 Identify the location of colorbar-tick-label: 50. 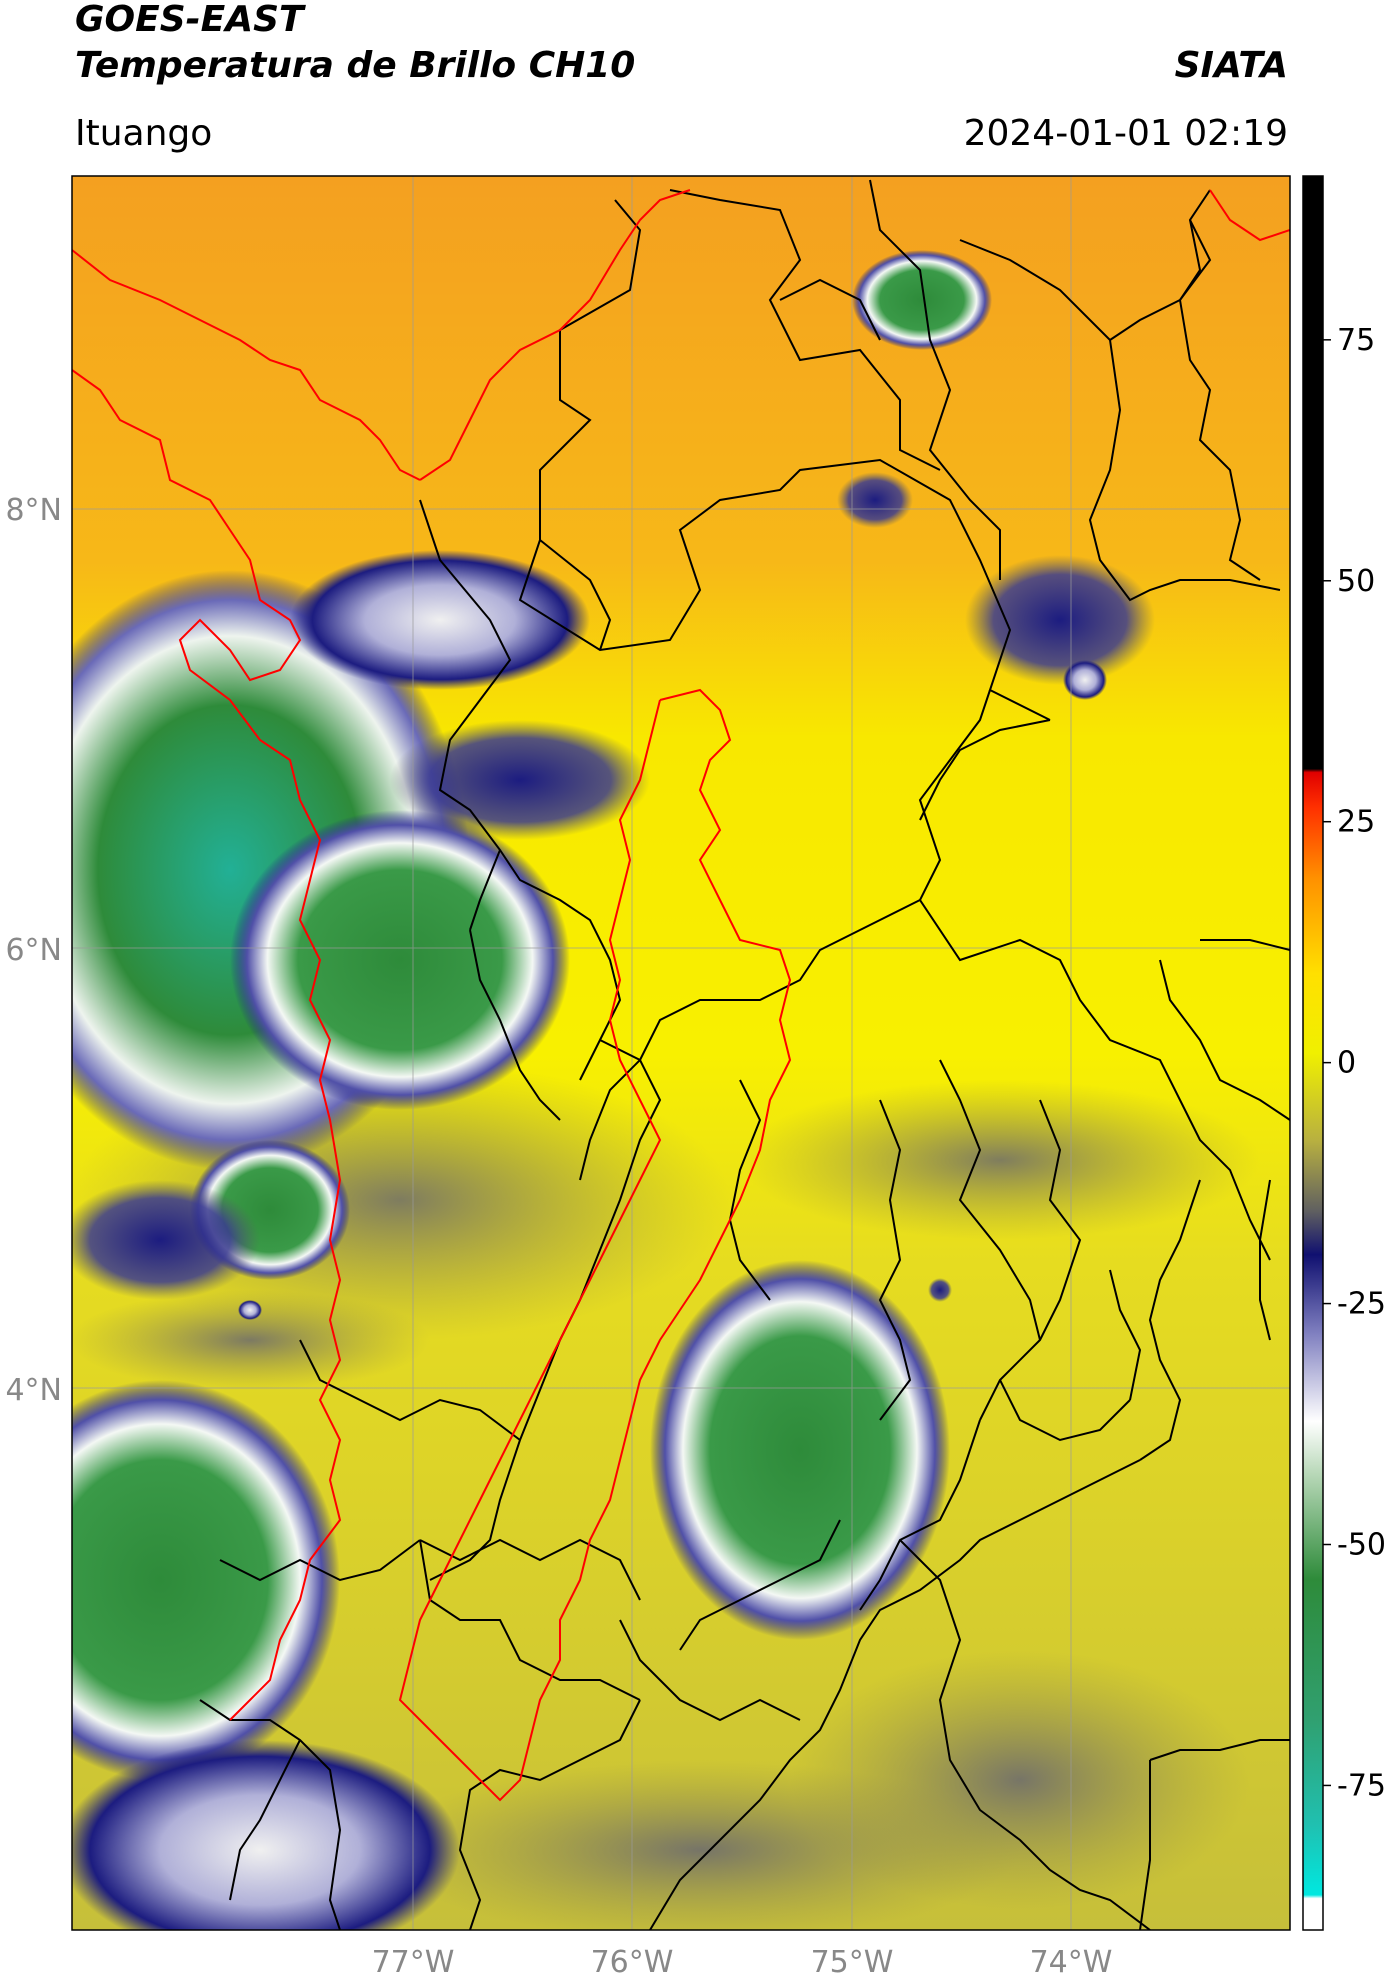
(1356, 581).